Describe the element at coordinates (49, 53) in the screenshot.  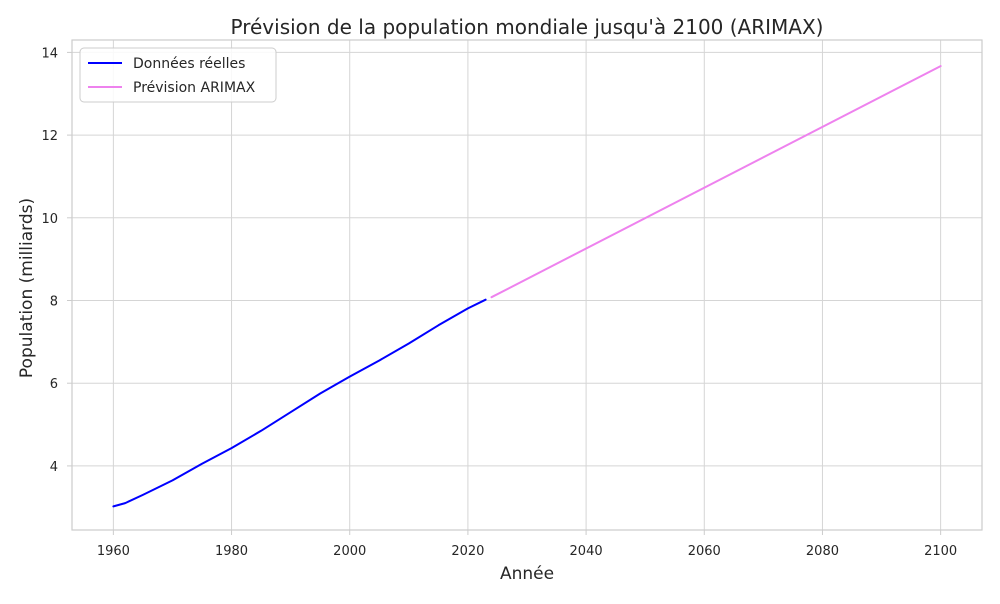
I see `y-tick-label: 14` at that location.